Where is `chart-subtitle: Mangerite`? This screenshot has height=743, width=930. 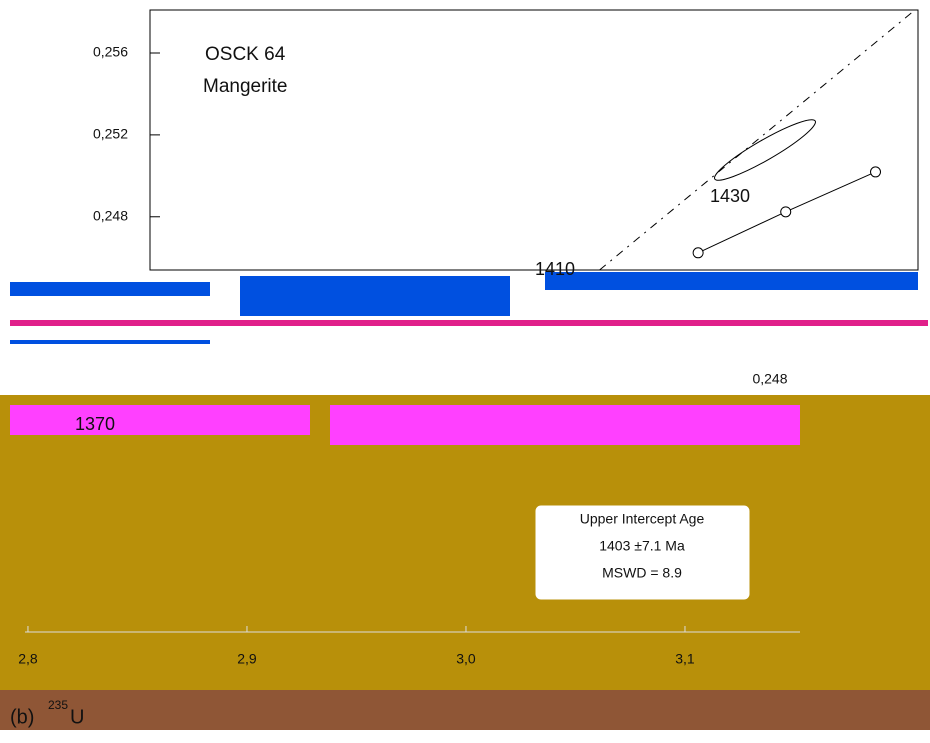 chart-subtitle: Mangerite is located at coordinates (245, 86).